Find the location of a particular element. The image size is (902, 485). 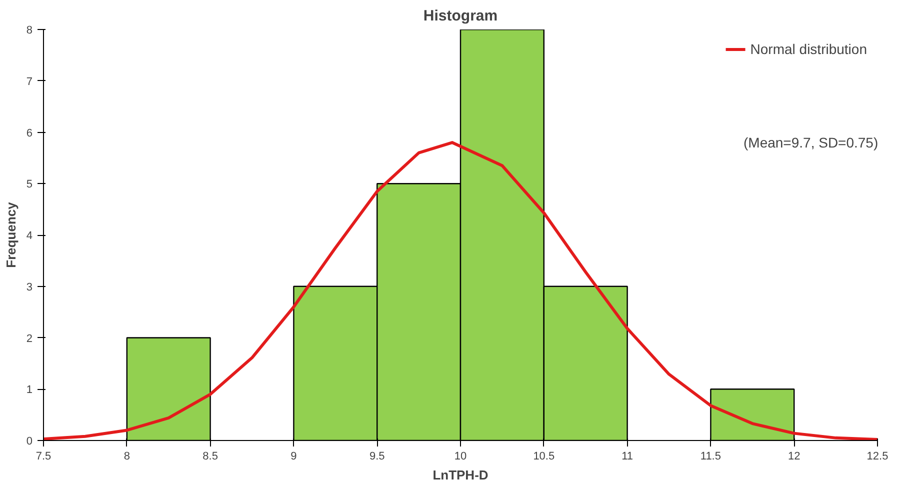

y-tick-label: 0 is located at coordinates (29, 442).